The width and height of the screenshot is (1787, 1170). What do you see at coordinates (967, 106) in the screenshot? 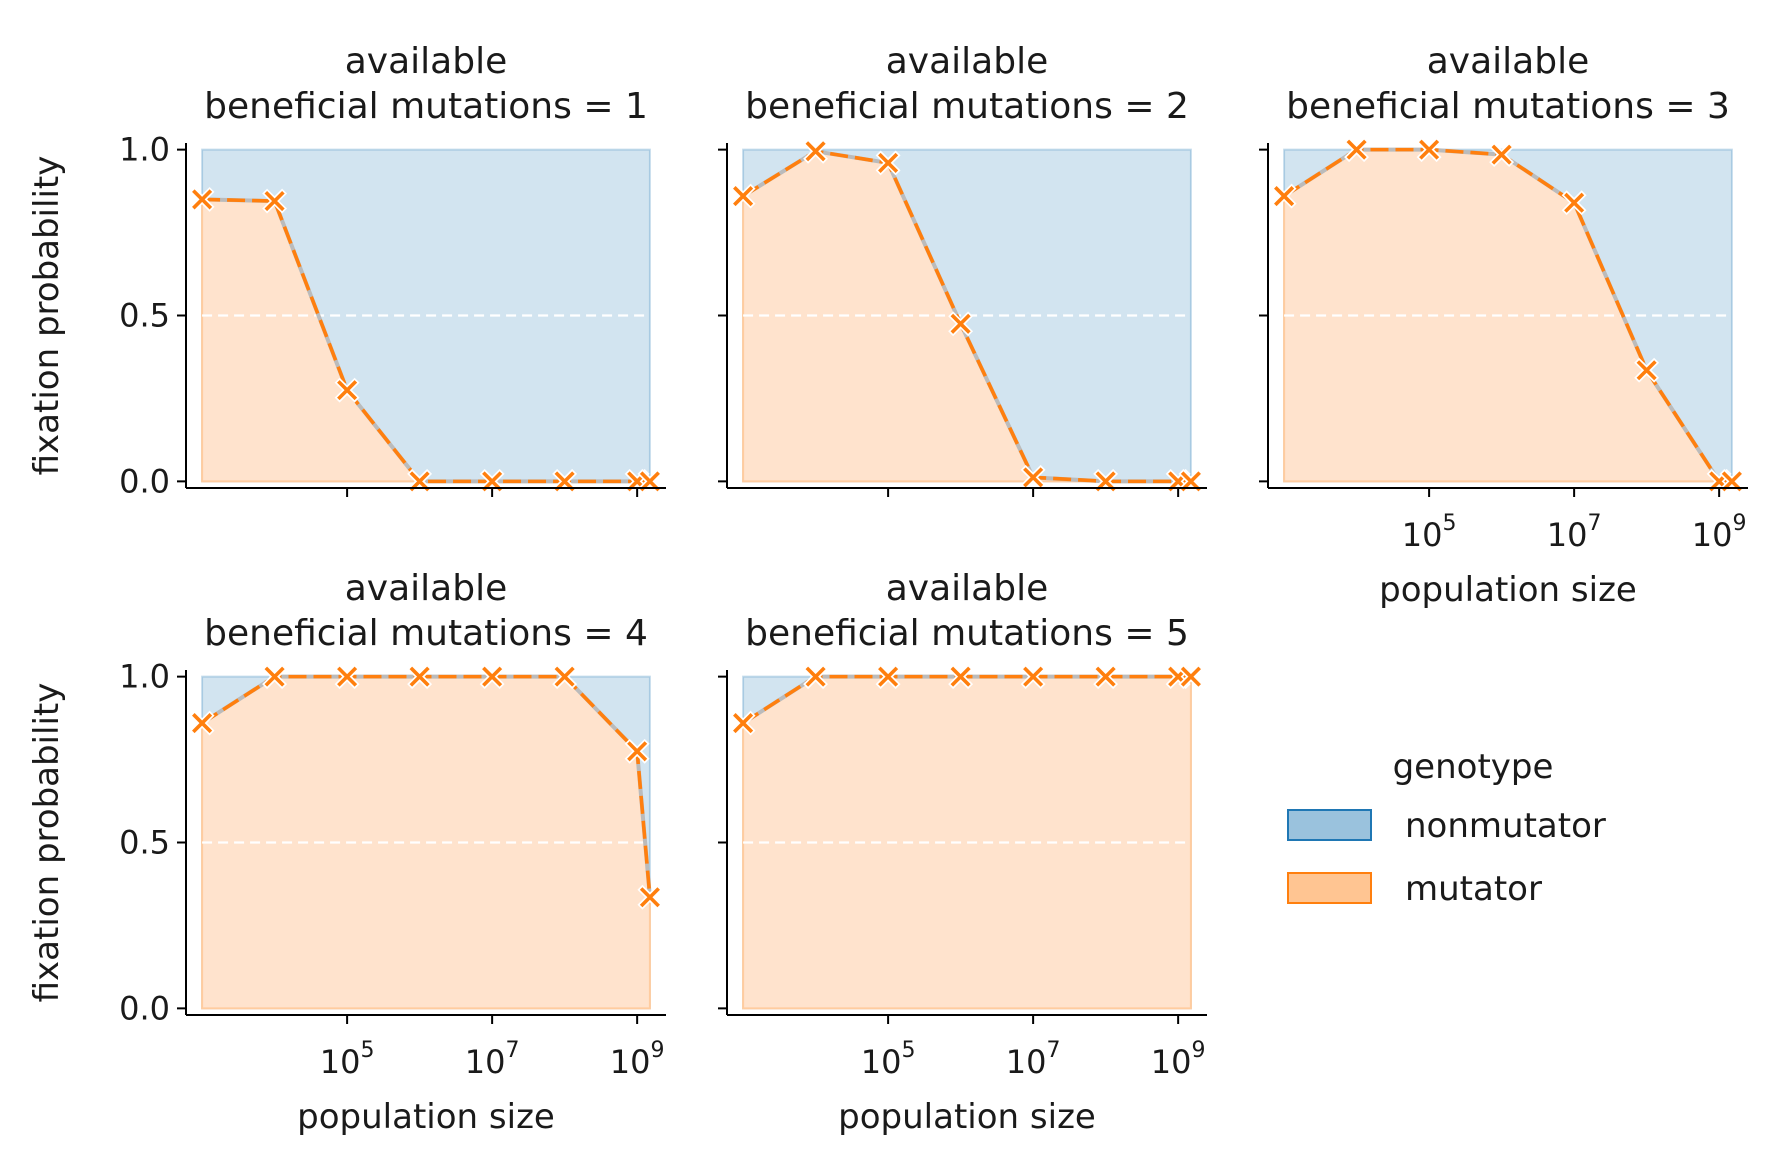
I see `panel-title-line2: beneficial mutations = 2` at bounding box center [967, 106].